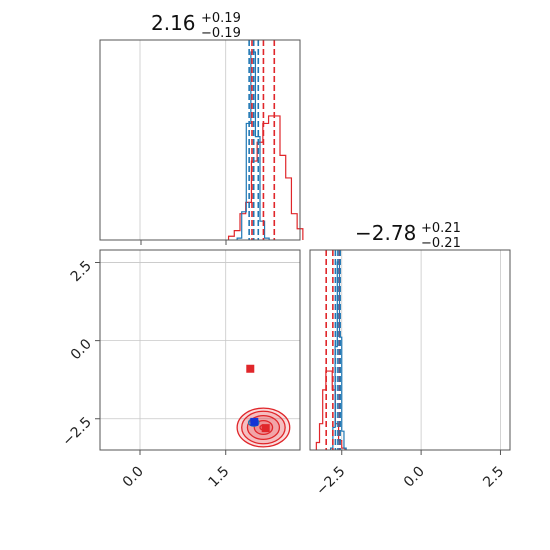 This screenshot has height=550, width=550. What do you see at coordinates (221, 33) in the screenshot?
I see `title-minus: −0.19` at bounding box center [221, 33].